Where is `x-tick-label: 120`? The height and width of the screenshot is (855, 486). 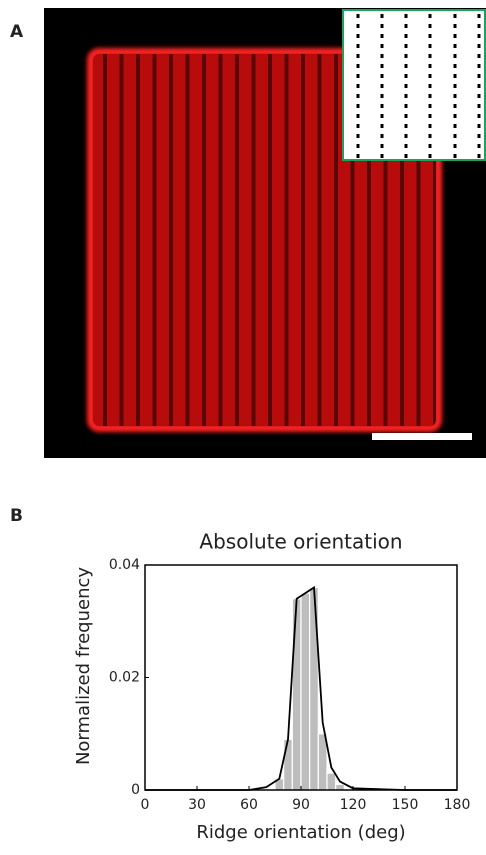 x-tick-label: 120 is located at coordinates (353, 805).